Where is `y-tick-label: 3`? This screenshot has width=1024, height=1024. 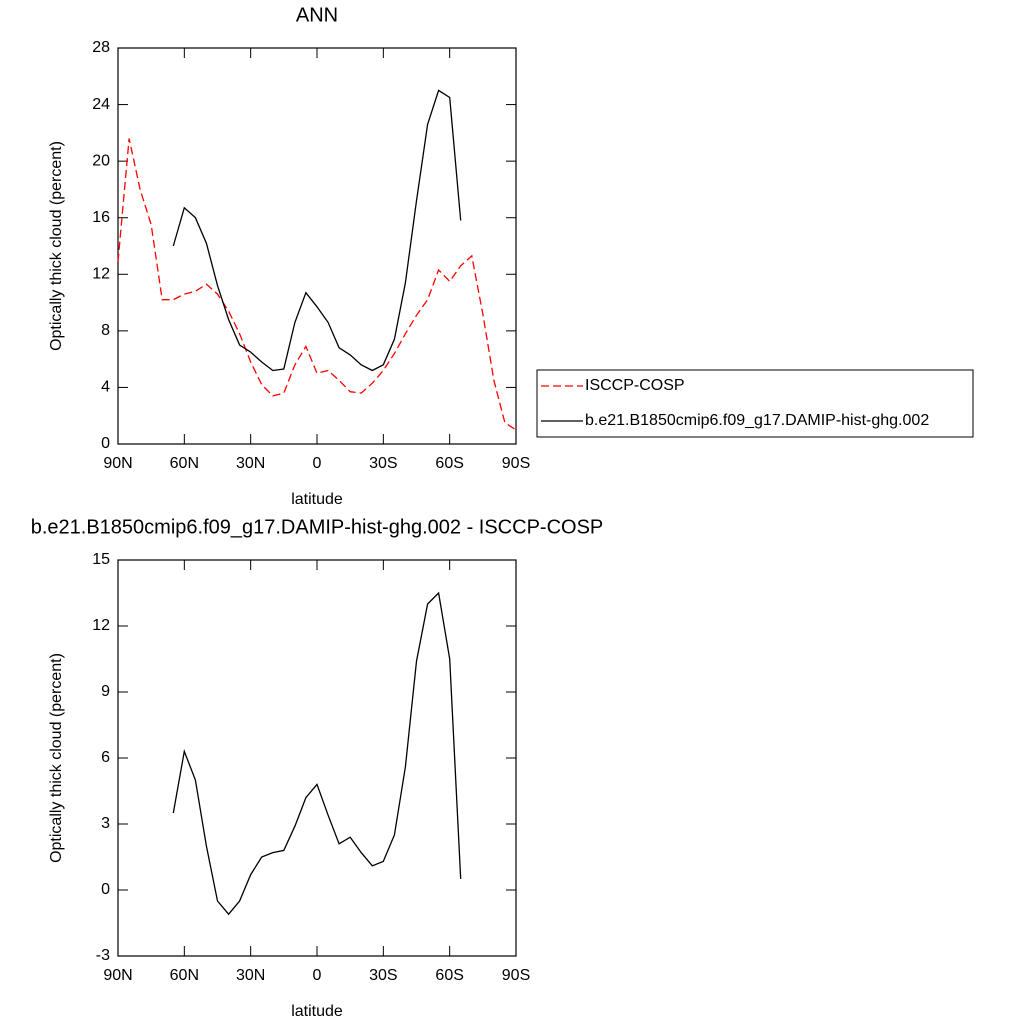
y-tick-label: 3 is located at coordinates (105, 823).